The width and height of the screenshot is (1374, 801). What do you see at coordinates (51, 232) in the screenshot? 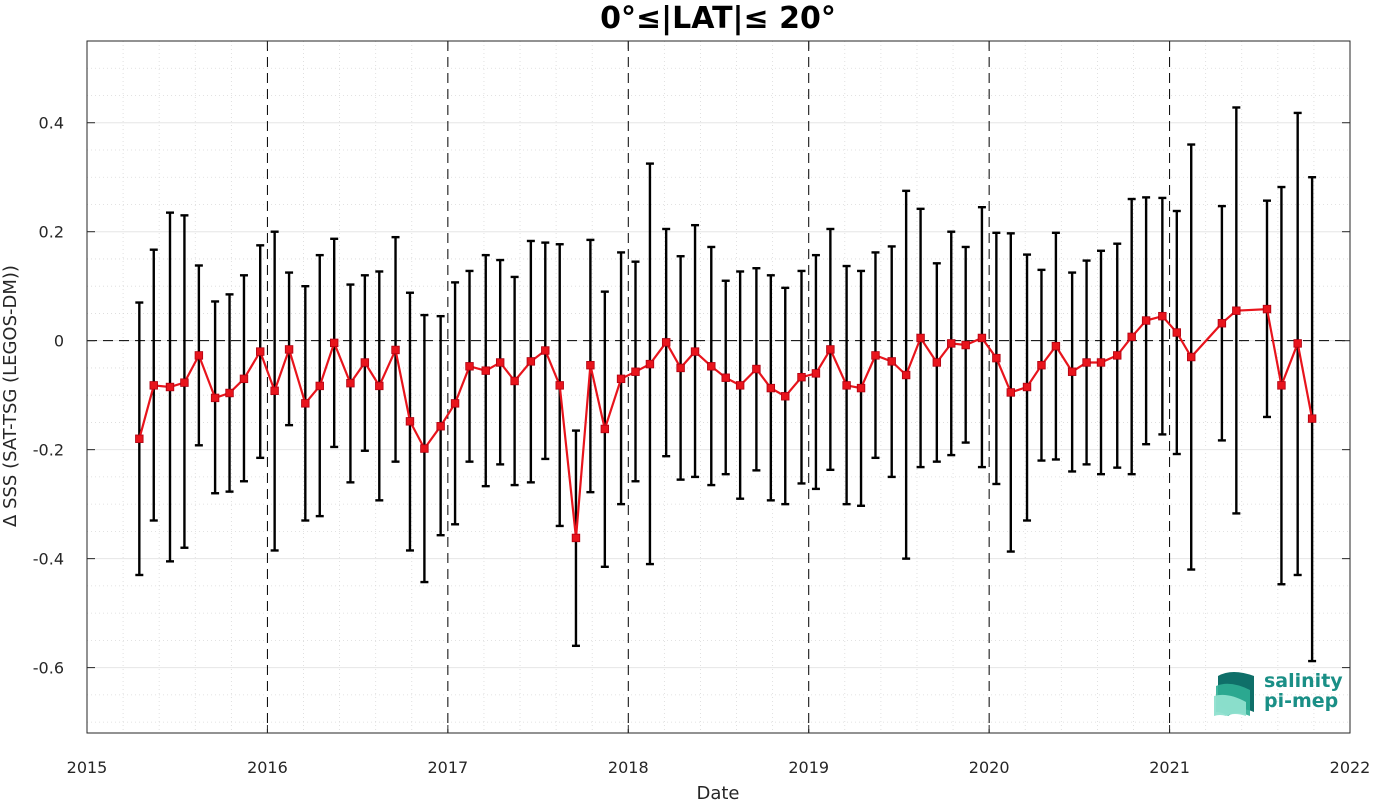
I see `y-tick-label: 0.2` at bounding box center [51, 232].